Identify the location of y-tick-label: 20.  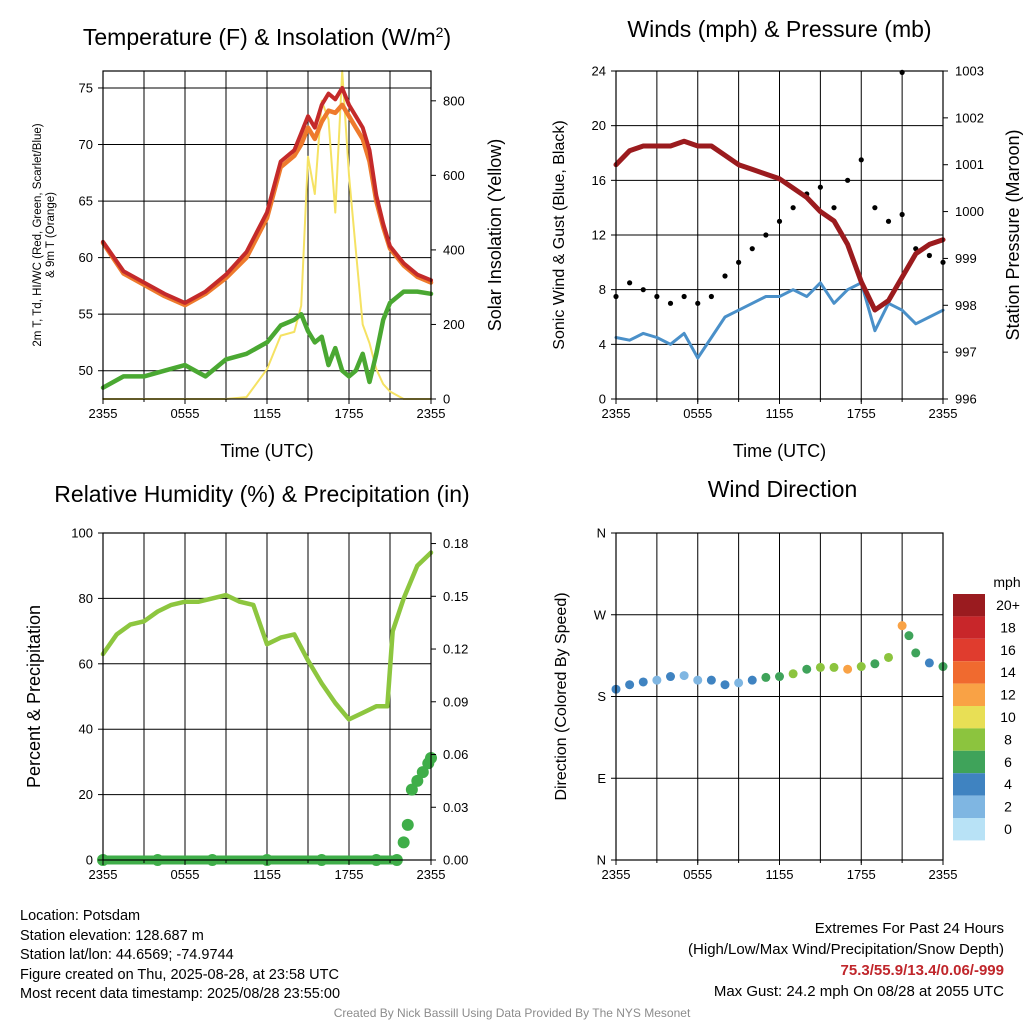
(599, 125).